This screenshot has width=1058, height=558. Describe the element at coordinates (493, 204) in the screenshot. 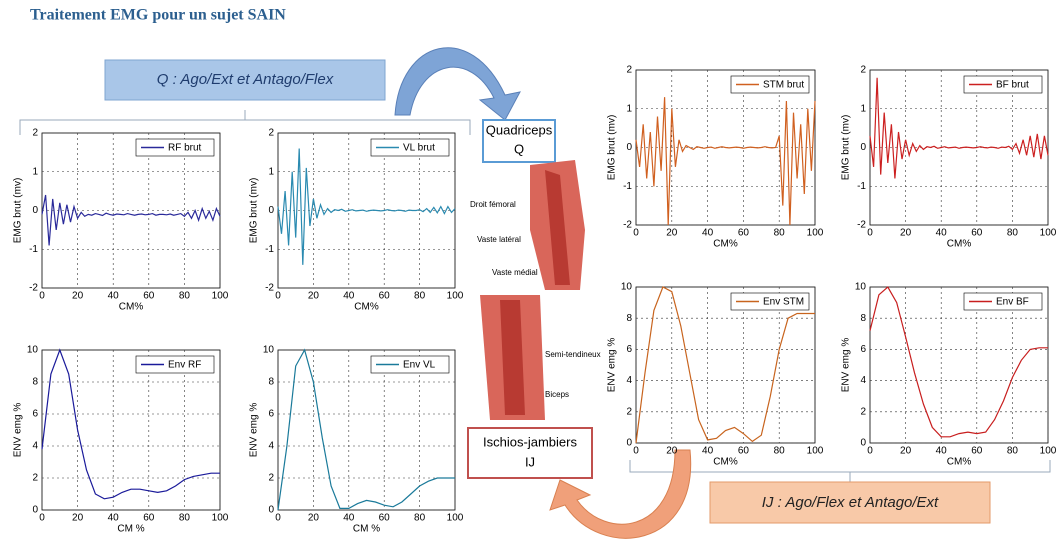

I see `muscle-label: Droit fémoral` at that location.